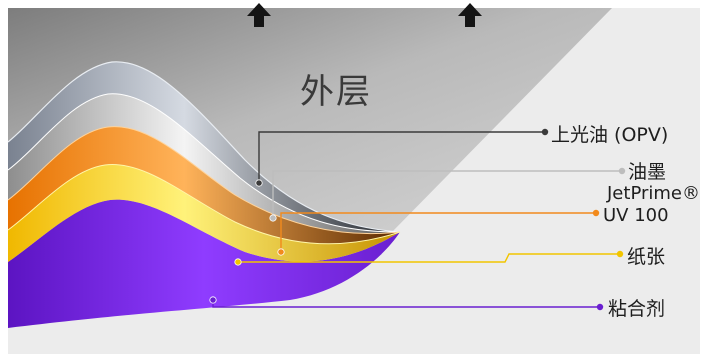  What do you see at coordinates (213, 300) in the screenshot?
I see `adhesive-start-dot` at bounding box center [213, 300].